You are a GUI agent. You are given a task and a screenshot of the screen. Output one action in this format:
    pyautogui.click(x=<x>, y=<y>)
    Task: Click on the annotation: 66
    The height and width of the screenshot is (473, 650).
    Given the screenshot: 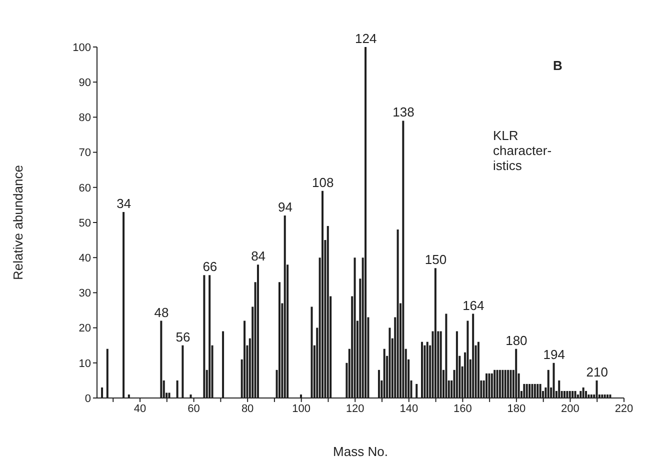 What is the action you would take?
    pyautogui.click(x=210, y=266)
    